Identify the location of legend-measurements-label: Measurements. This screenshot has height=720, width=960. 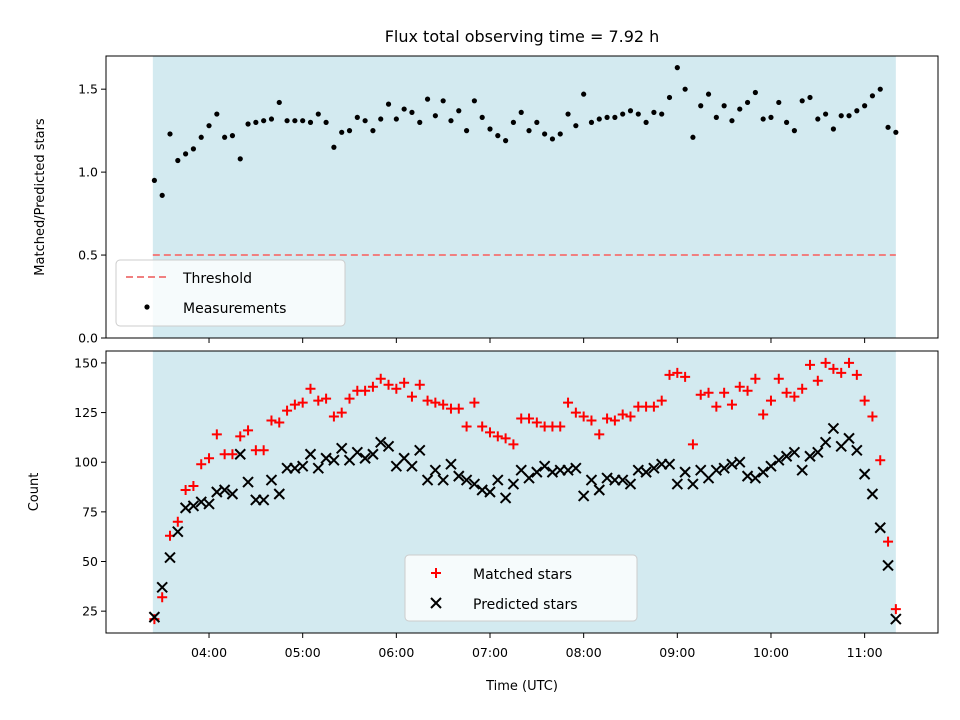
(234, 309).